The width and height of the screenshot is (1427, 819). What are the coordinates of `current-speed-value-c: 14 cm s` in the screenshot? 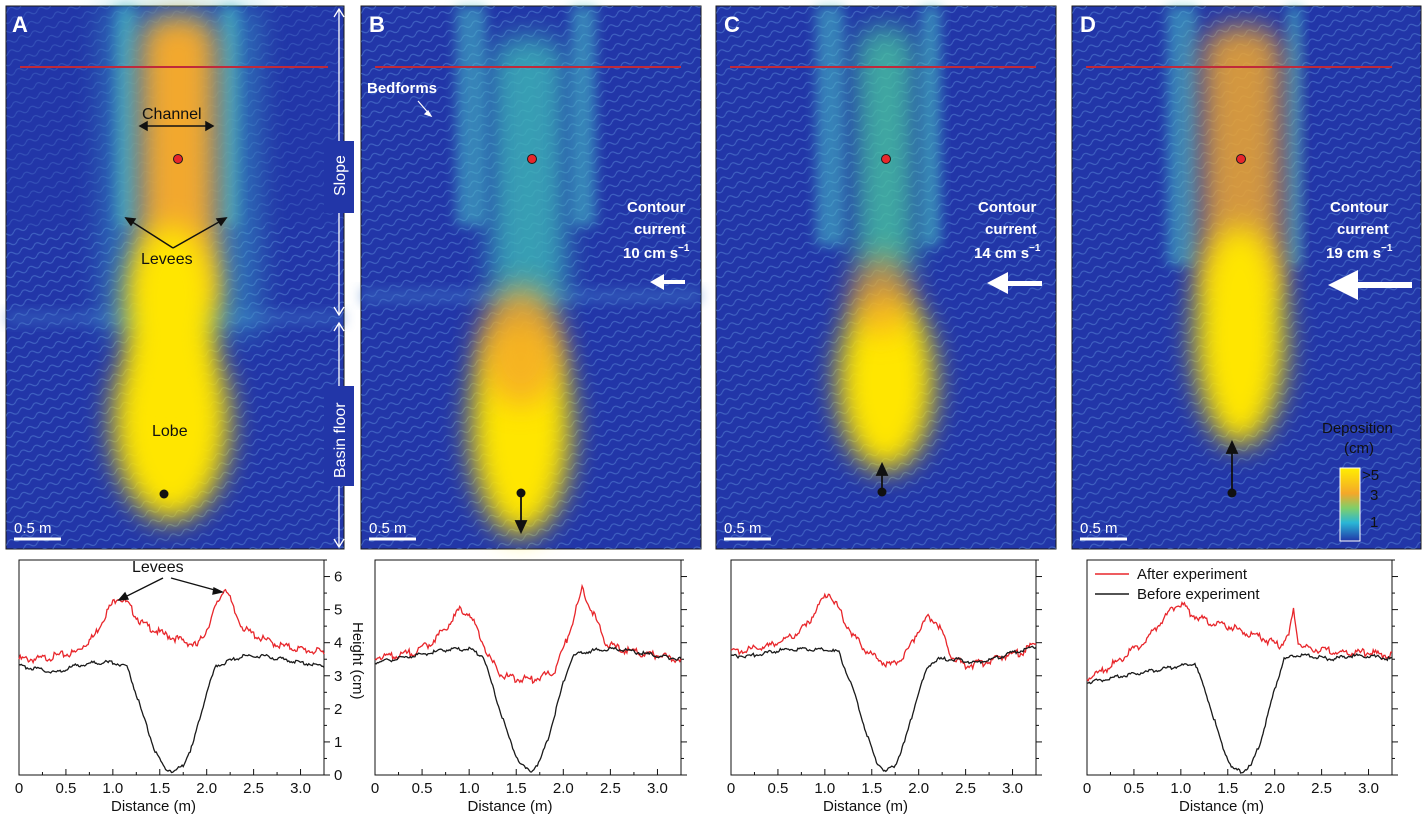 It's located at (1001, 253).